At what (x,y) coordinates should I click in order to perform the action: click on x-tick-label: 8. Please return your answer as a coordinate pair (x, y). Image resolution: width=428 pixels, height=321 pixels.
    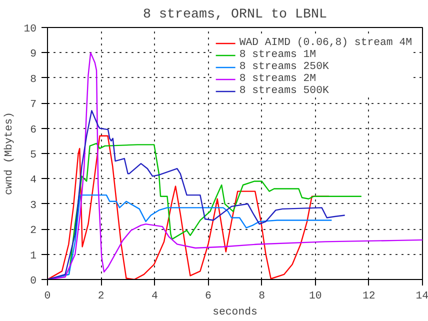
    Looking at the image, I should click on (261, 296).